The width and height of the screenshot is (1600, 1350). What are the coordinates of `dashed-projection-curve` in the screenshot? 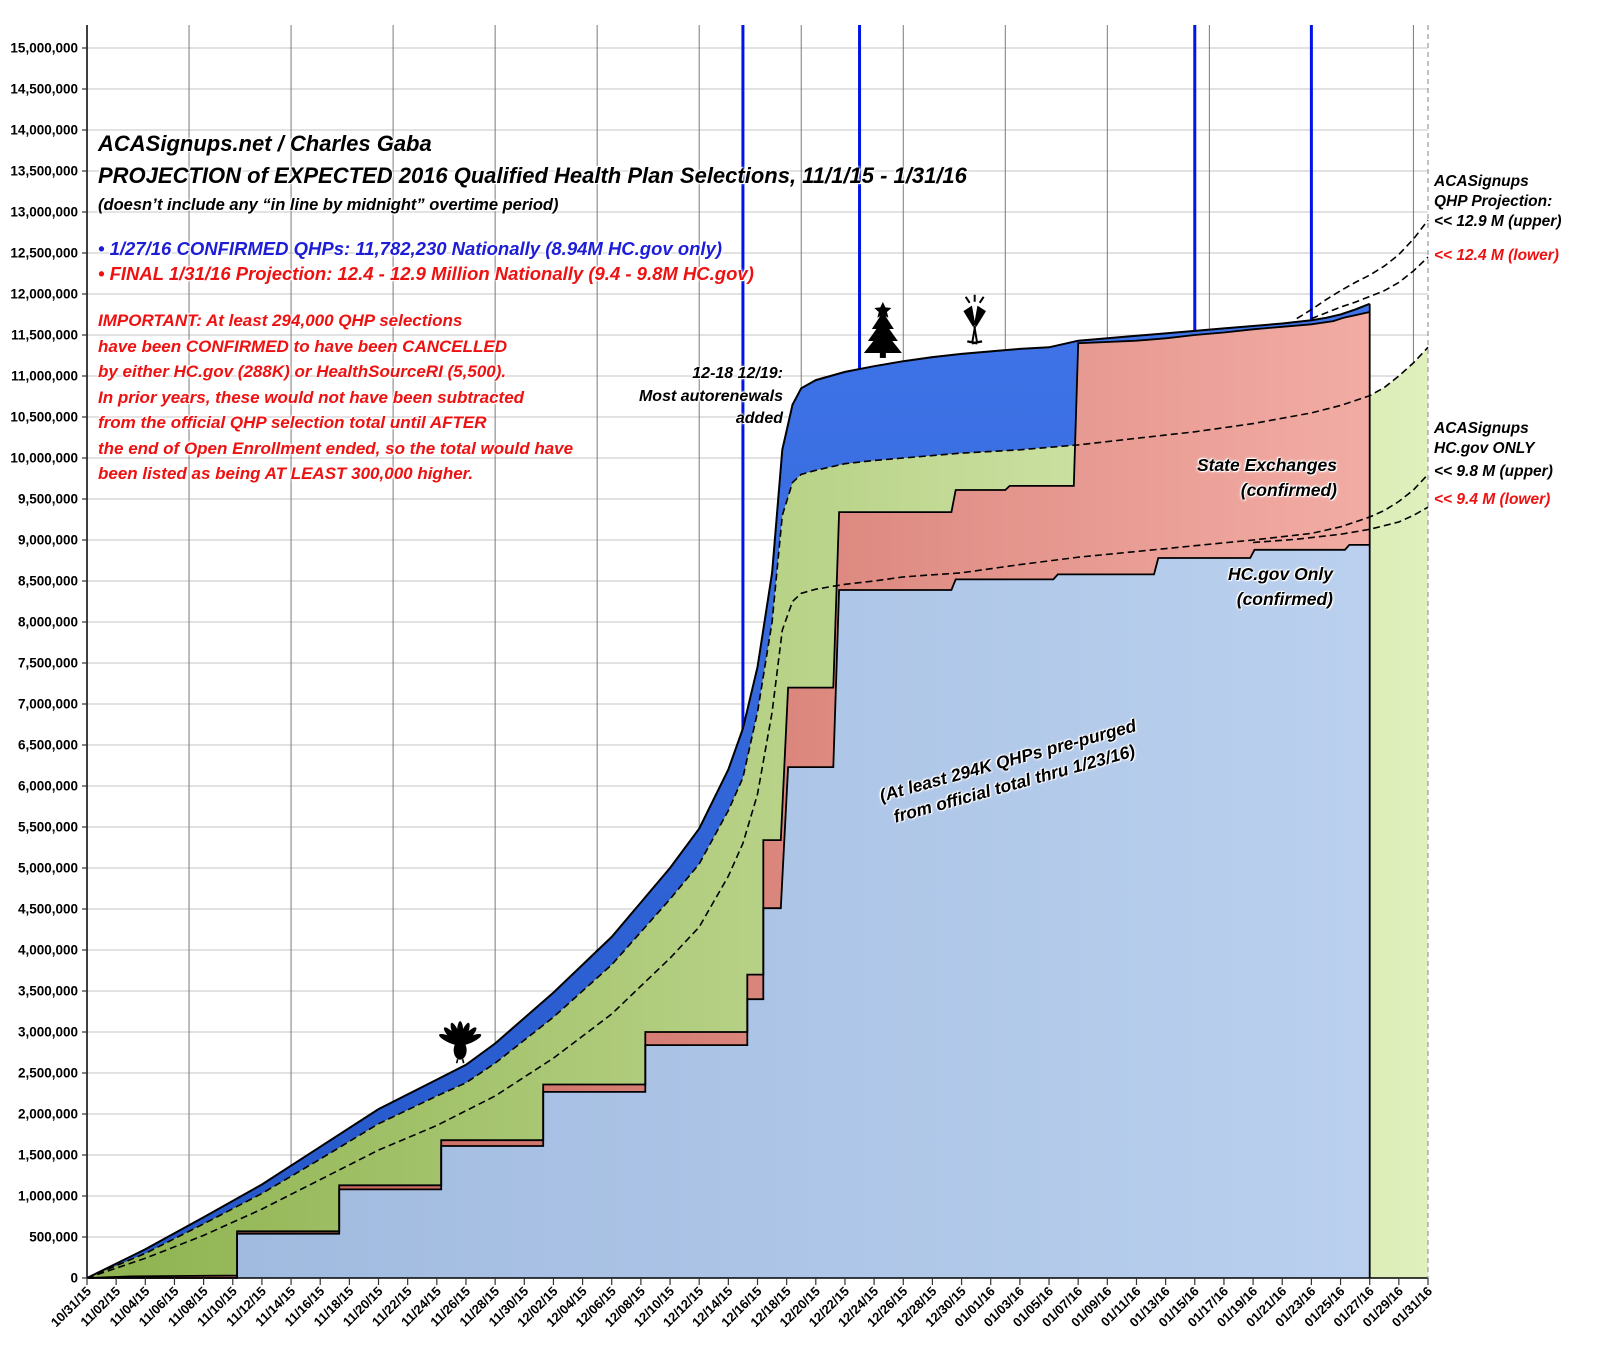 It's located at (1362, 269).